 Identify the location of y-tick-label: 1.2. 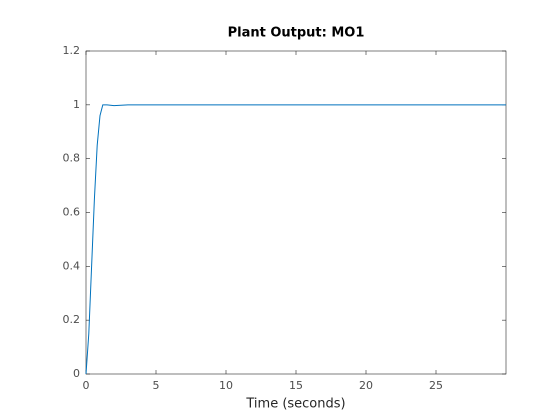
(72, 50).